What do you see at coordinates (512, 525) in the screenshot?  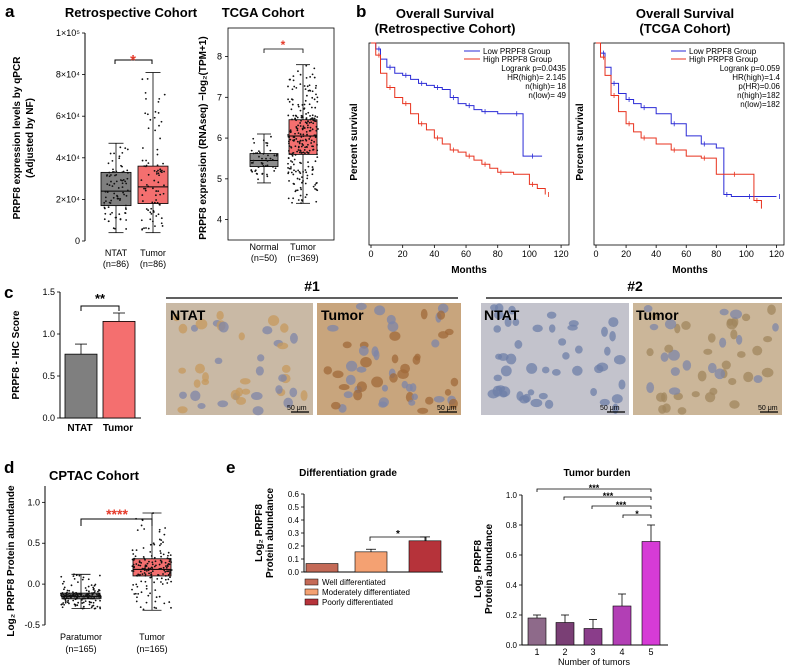 I see `e2-ticklabel: 0.8` at bounding box center [512, 525].